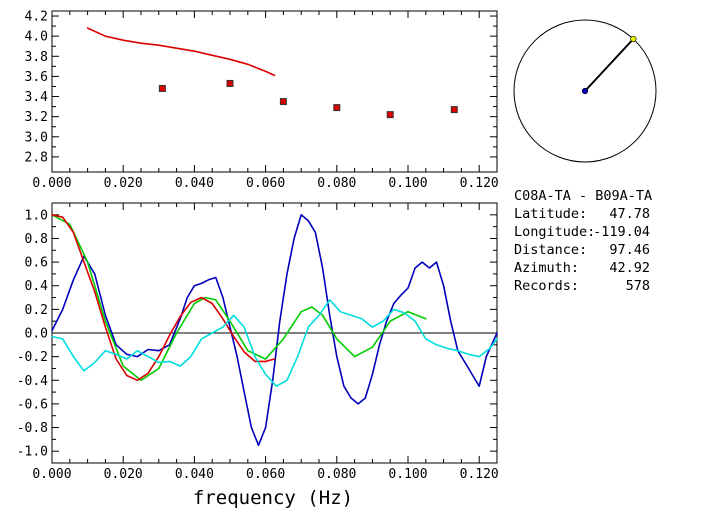 The image size is (703, 519). I want to click on compass-circle, so click(585, 91).